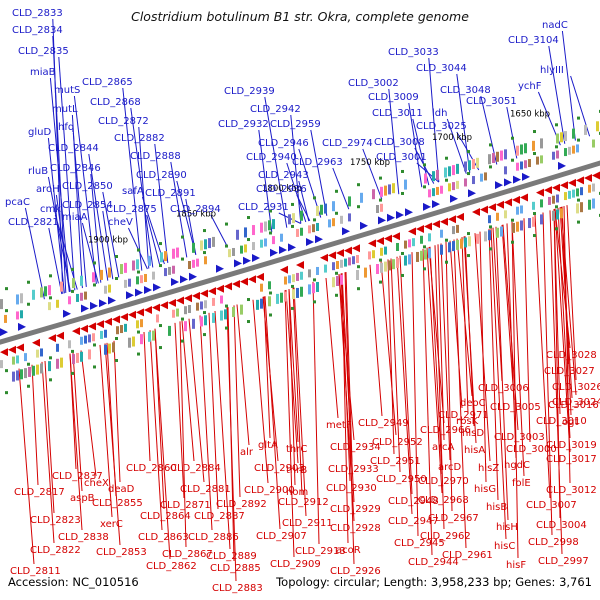 The width and height of the screenshot is (600, 600). I want to click on gene-label-cld-2963: CLD_2963, so click(317, 162).